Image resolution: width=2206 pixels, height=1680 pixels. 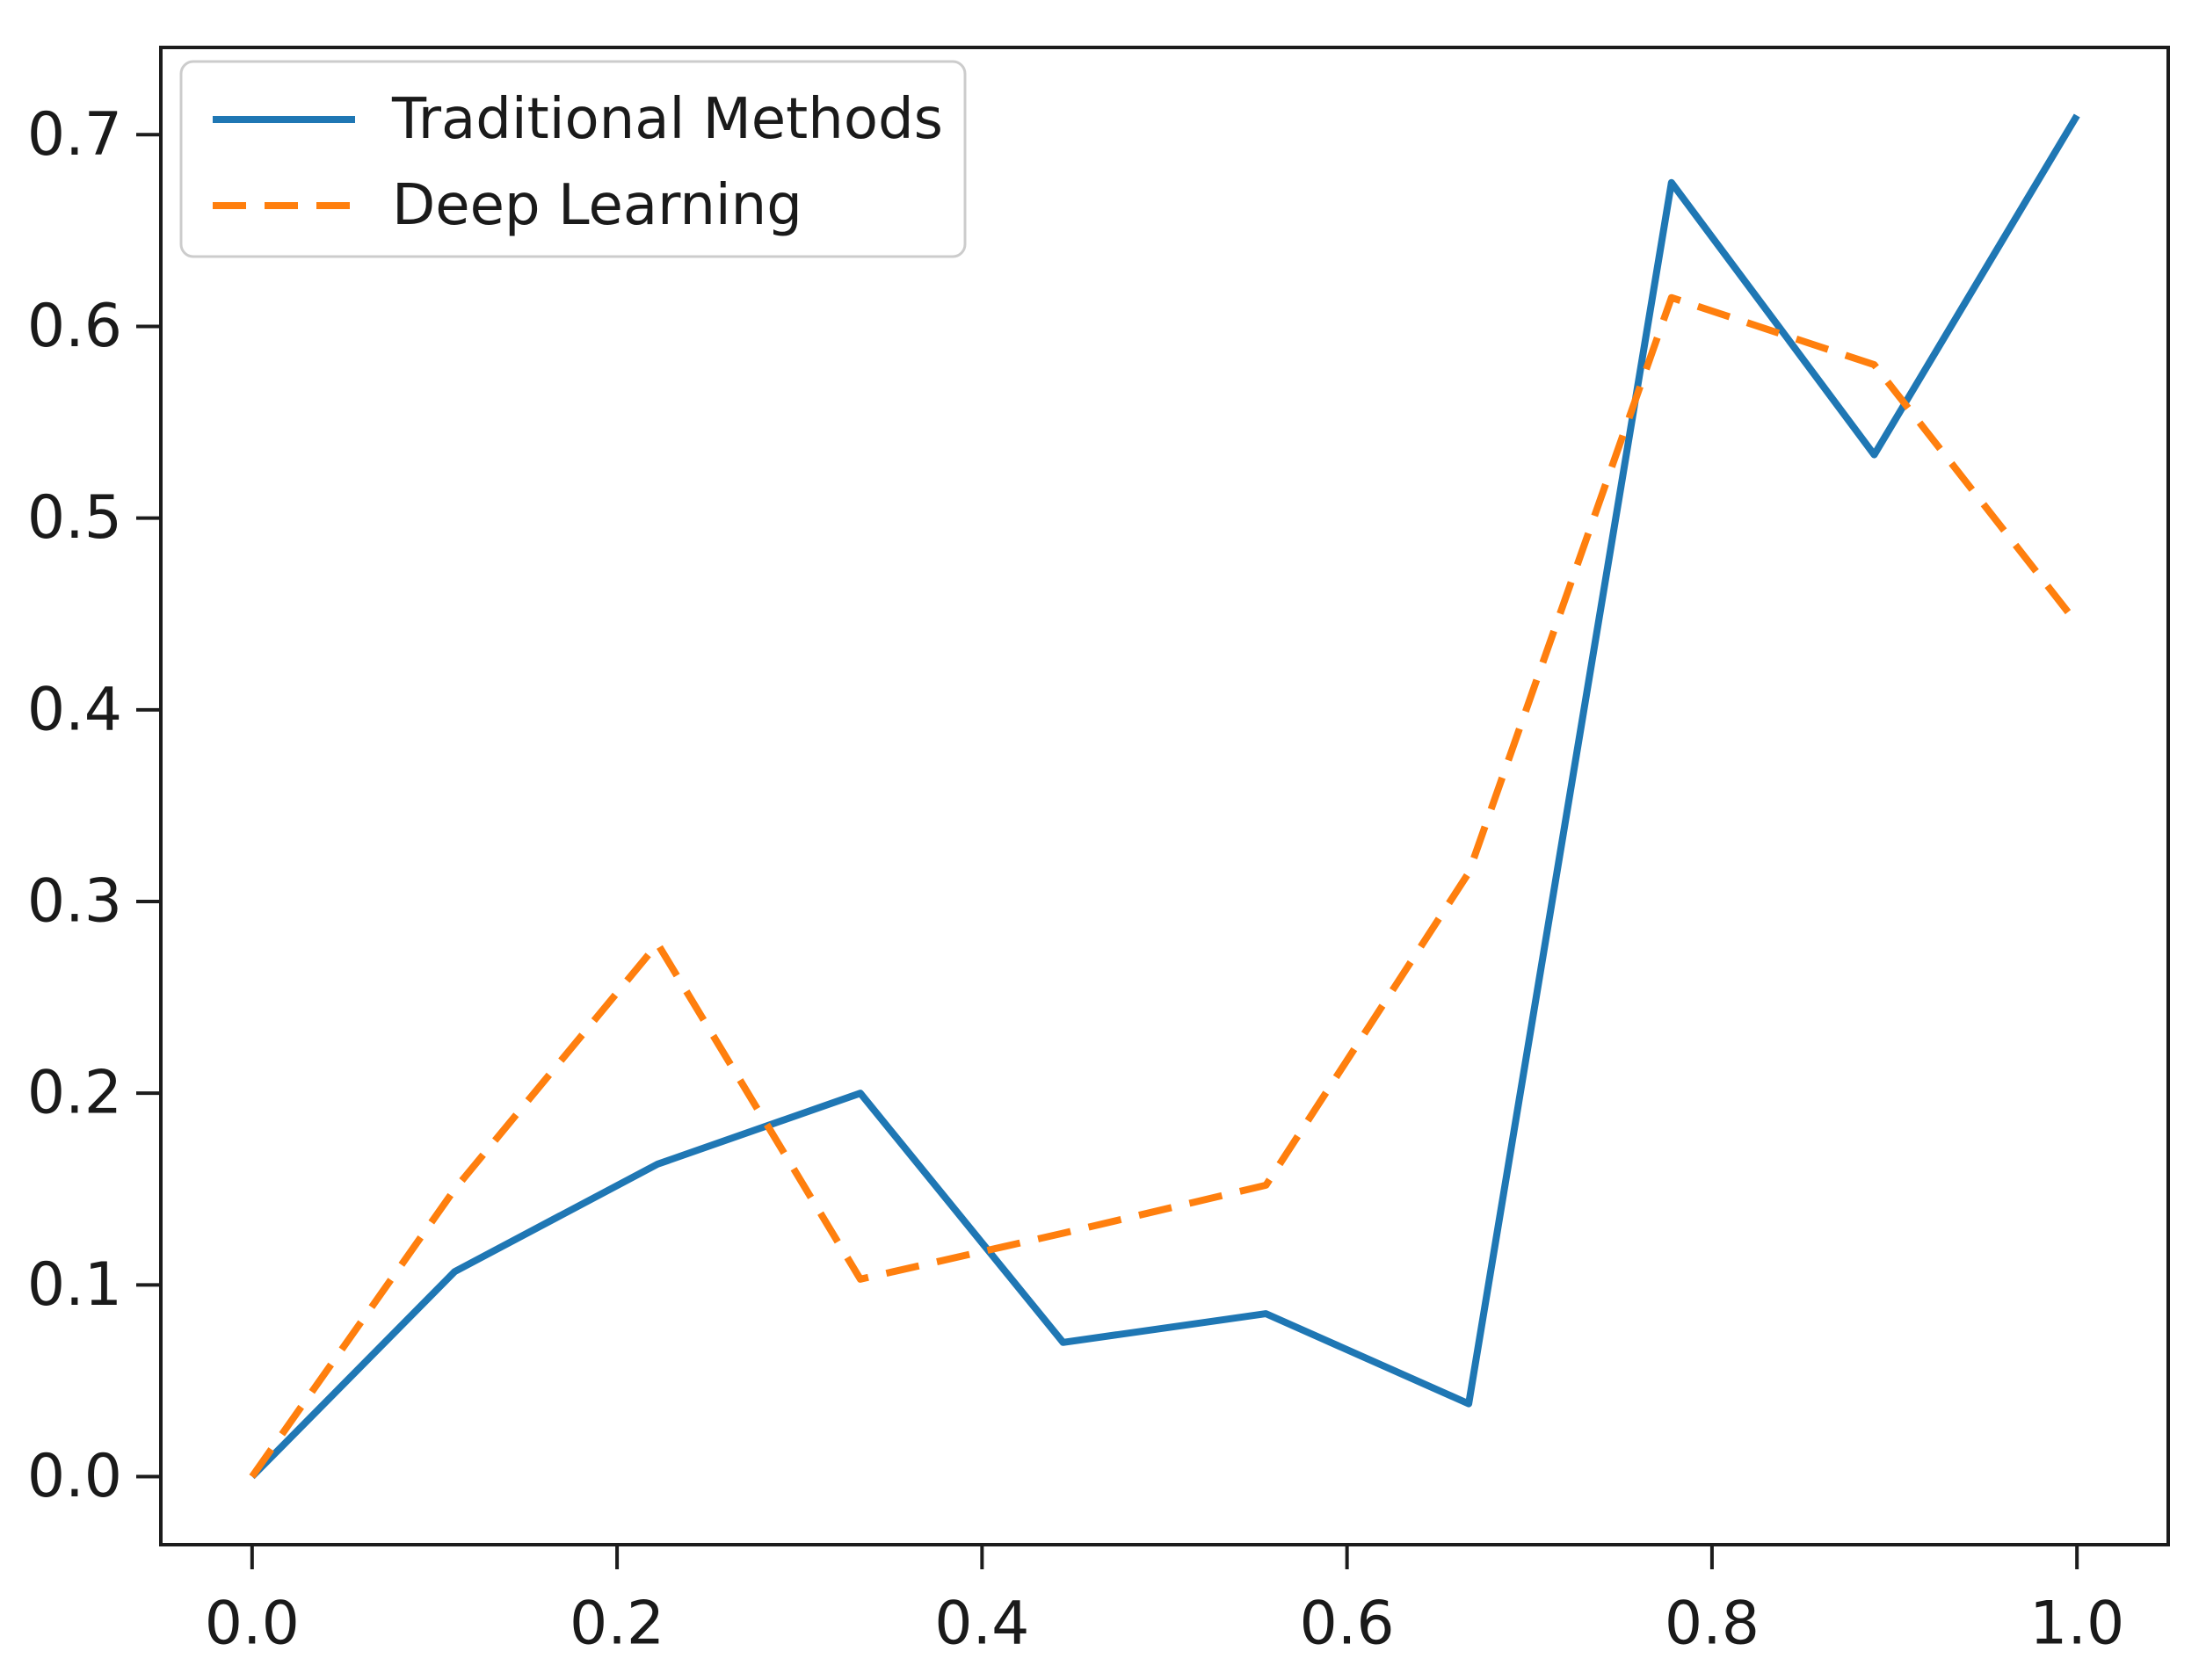 What do you see at coordinates (74, 902) in the screenshot?
I see `y-tick-label: 0.3` at bounding box center [74, 902].